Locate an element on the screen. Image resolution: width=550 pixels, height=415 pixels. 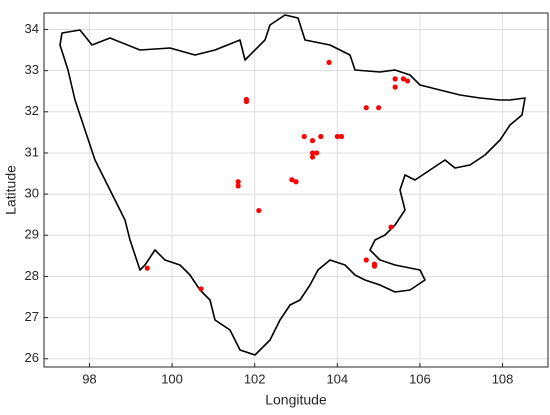
y-tick-label: 33 is located at coordinates (32, 69).